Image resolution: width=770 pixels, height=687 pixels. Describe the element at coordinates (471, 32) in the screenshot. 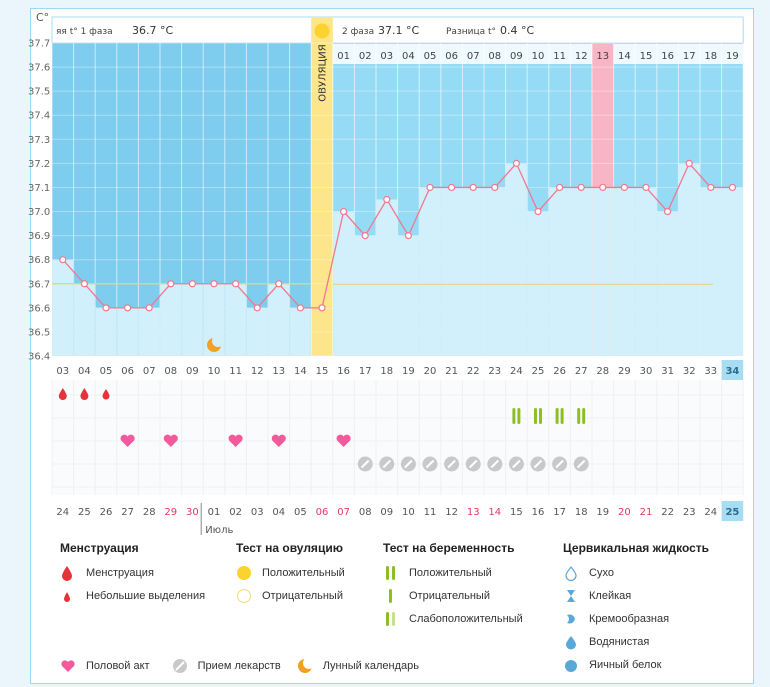

I see `diff-label: Разница t°` at that location.